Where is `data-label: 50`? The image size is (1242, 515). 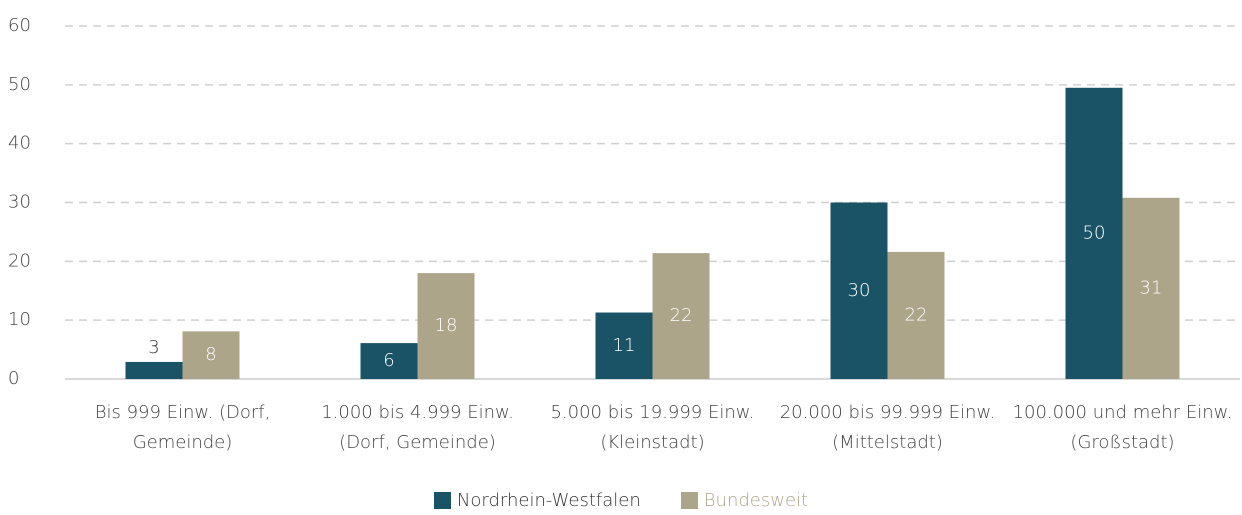 data-label: 50 is located at coordinates (1094, 232).